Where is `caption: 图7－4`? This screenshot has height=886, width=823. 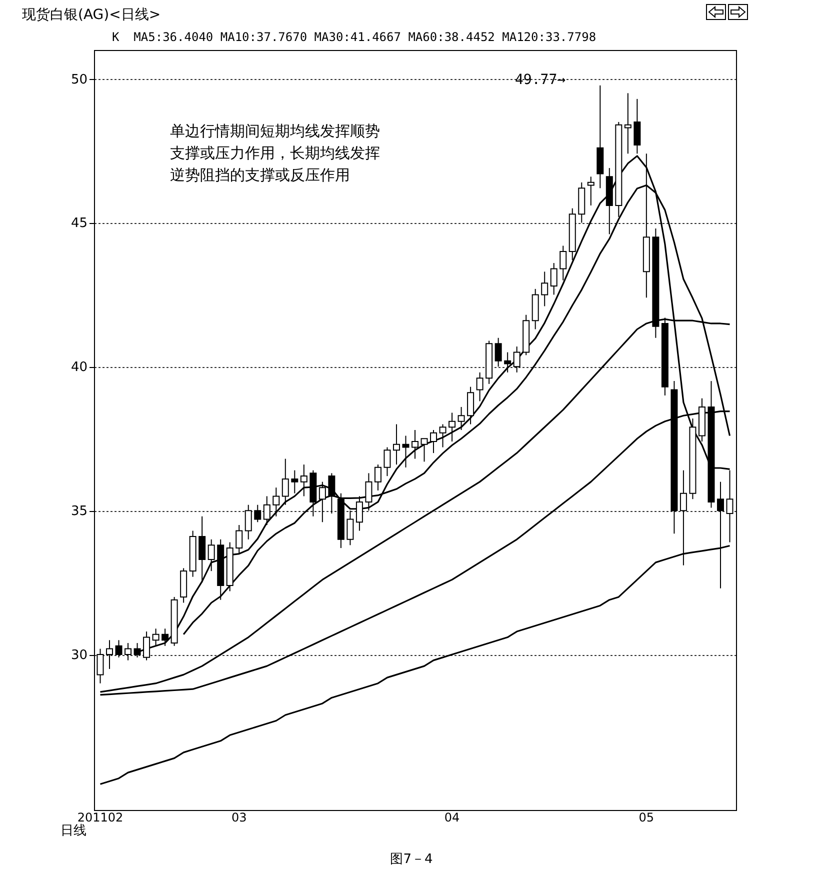
caption: 图7－4 is located at coordinates (411, 859).